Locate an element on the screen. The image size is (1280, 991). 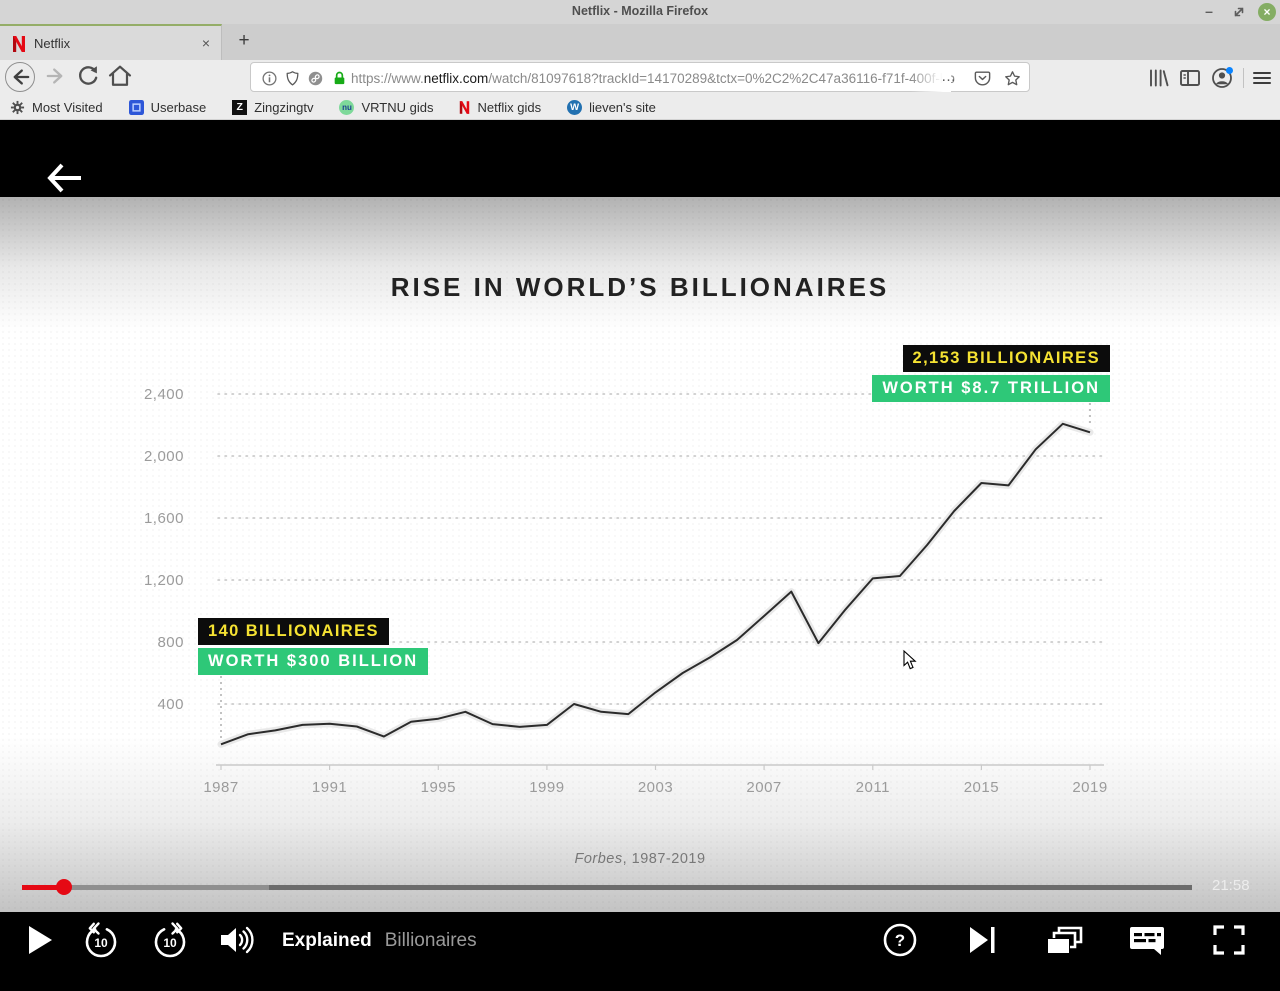
help-glyph: ? is located at coordinates (900, 940).